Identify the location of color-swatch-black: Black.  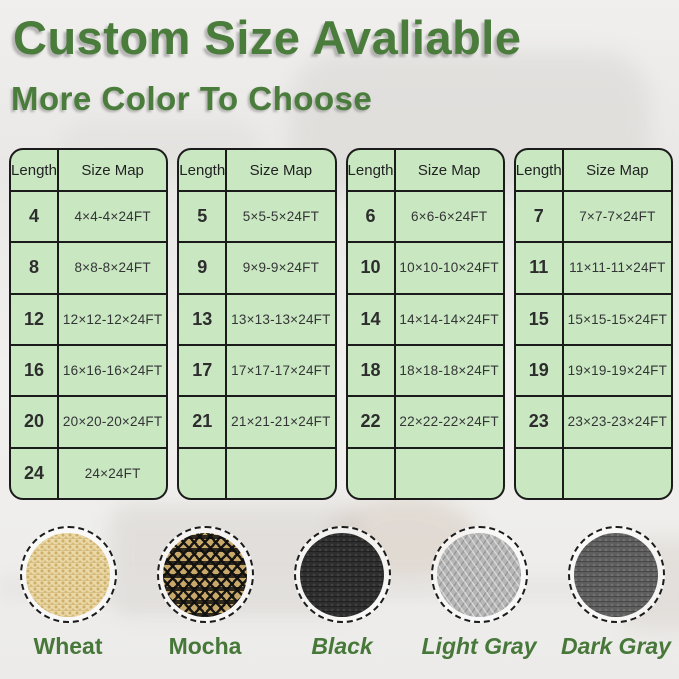
(342, 593).